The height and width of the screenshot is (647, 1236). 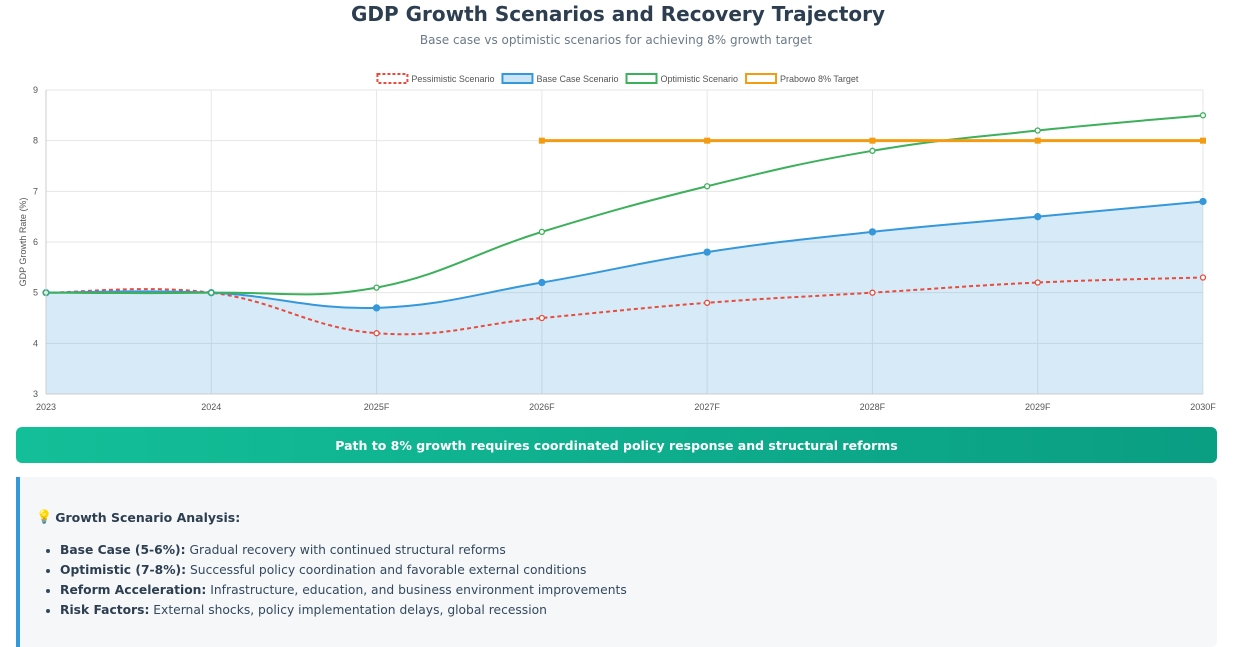 I want to click on x-tick-label: 2024, so click(x=211, y=407).